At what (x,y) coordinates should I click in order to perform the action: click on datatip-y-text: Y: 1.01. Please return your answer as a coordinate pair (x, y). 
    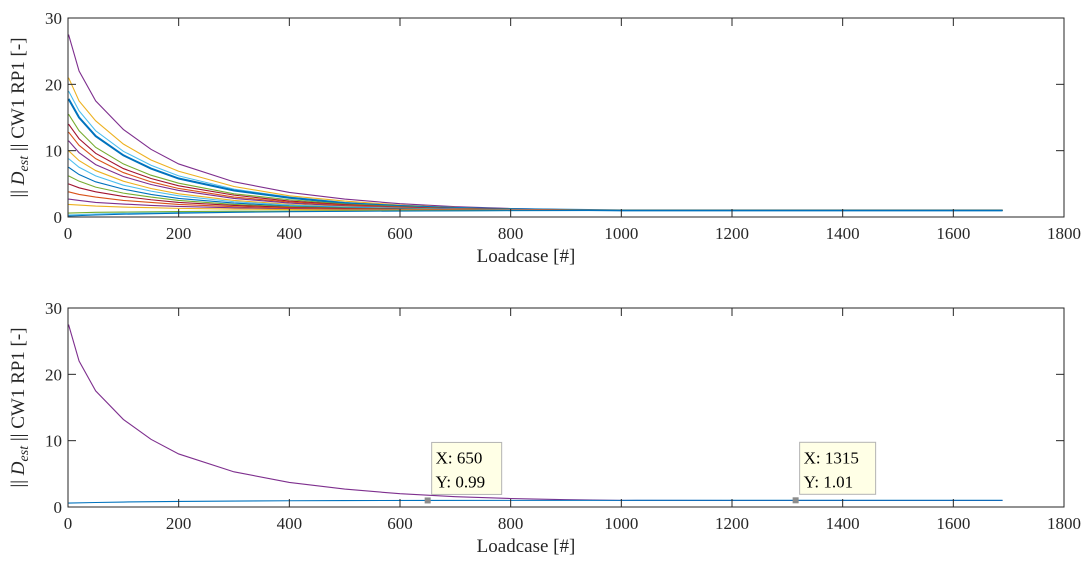
    Looking at the image, I should click on (828, 481).